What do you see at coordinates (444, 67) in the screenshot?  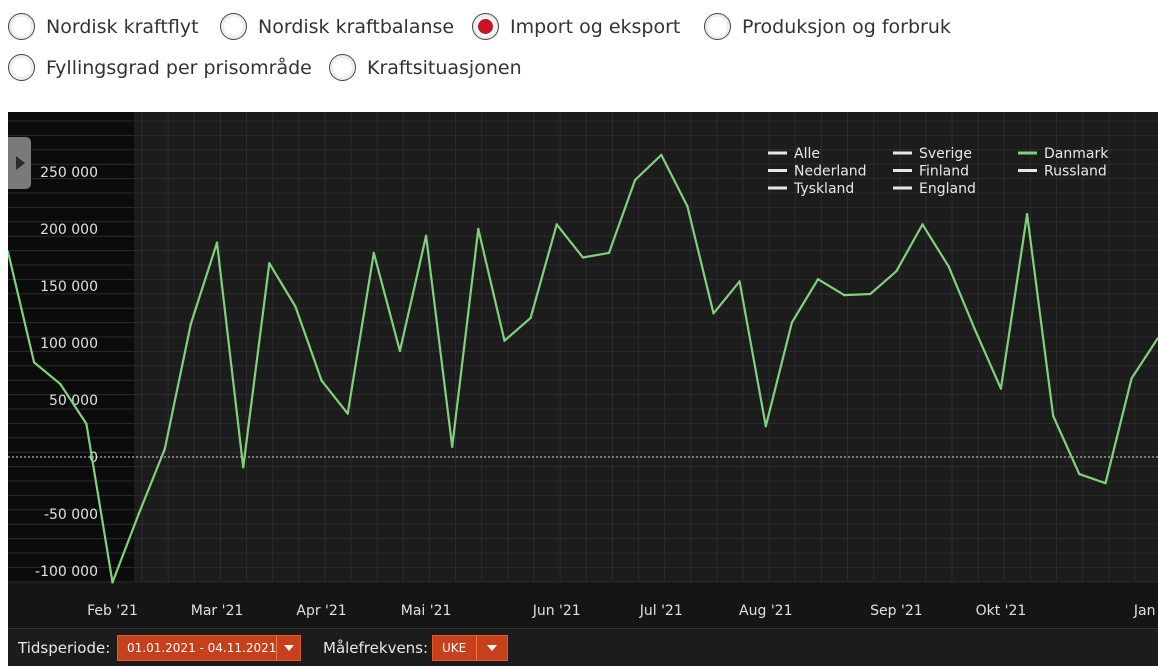 I see `radio-label: Kraftsituasjonen` at bounding box center [444, 67].